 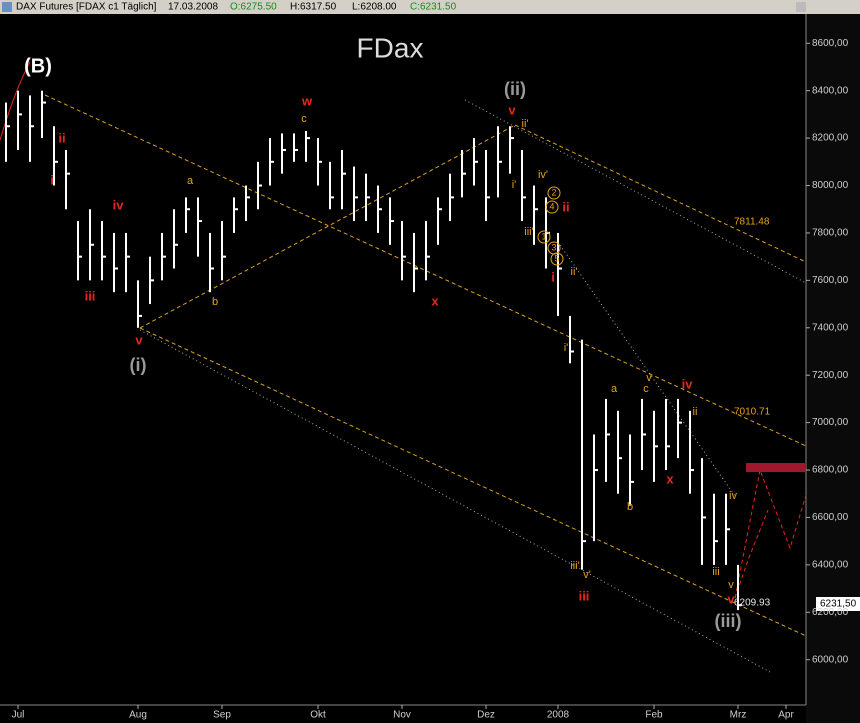 I want to click on y-tick-label: 8400,00, so click(x=830, y=90).